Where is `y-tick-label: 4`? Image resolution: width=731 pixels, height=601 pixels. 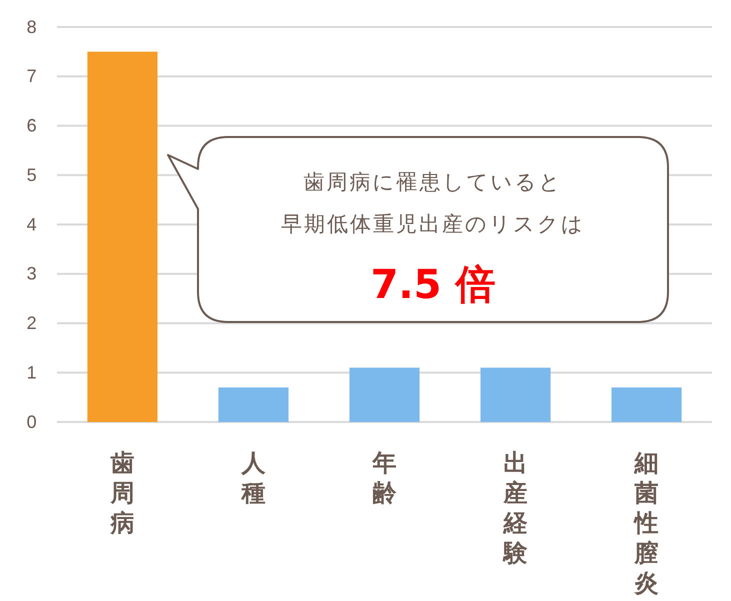
y-tick-label: 4 is located at coordinates (31, 224).